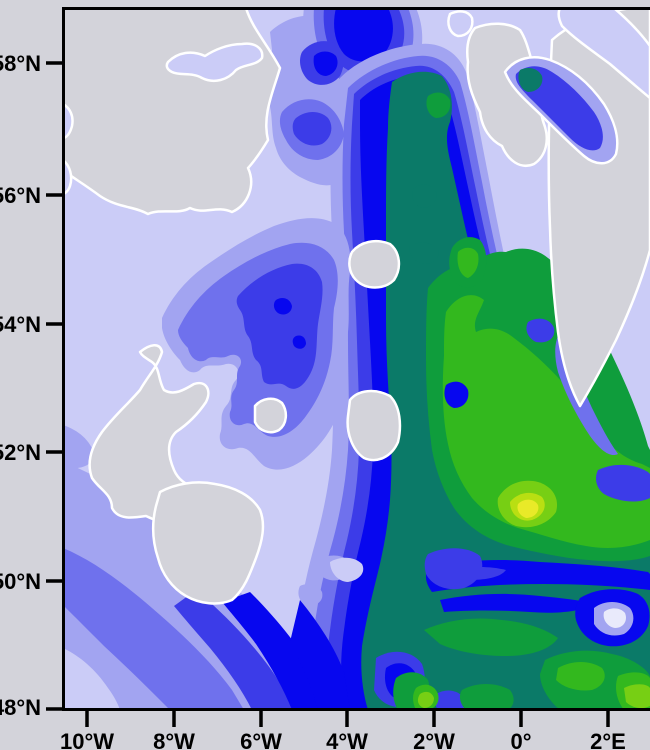  I want to click on lat-tick-label: 56°N, so click(20, 195).